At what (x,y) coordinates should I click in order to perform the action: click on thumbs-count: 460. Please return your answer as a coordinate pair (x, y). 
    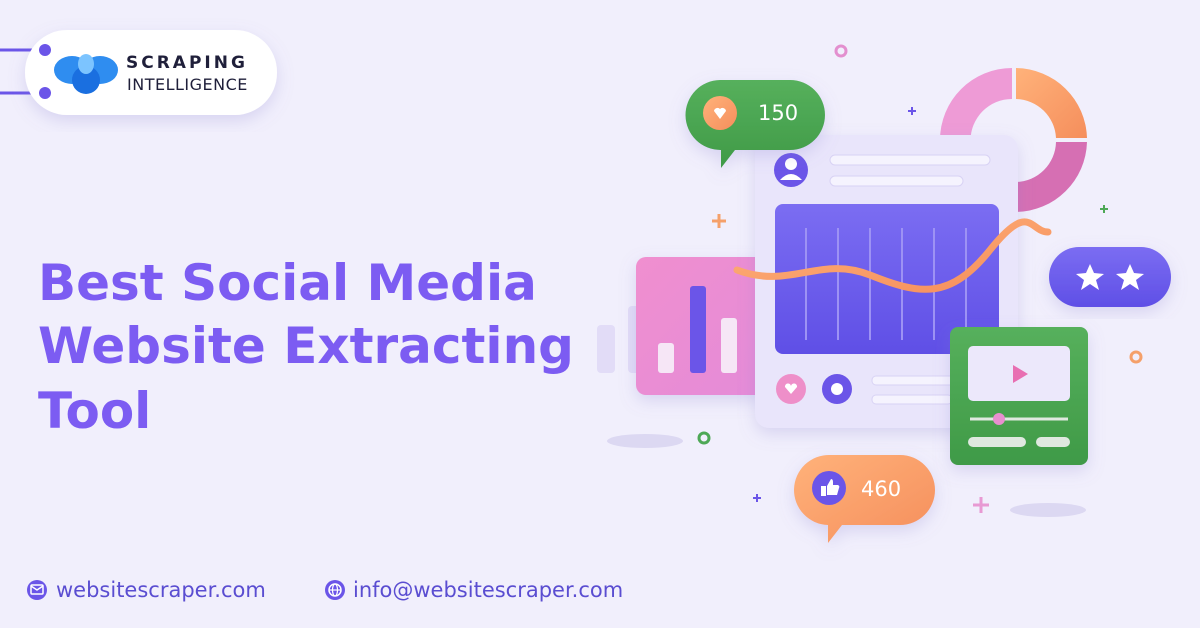
    Looking at the image, I should click on (881, 489).